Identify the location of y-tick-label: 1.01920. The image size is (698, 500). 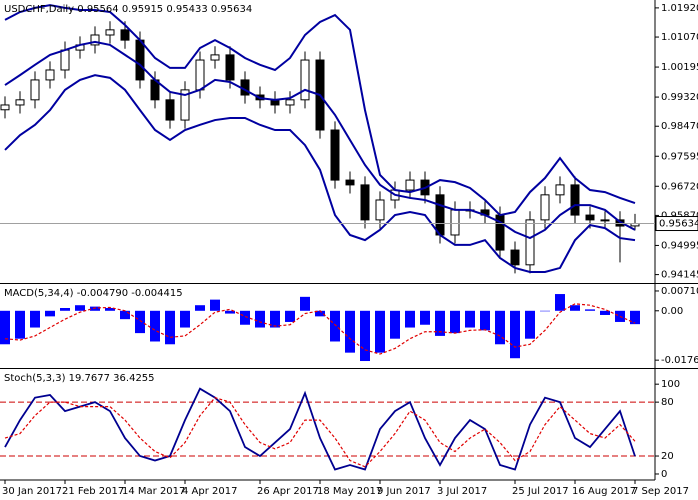
(679, 8).